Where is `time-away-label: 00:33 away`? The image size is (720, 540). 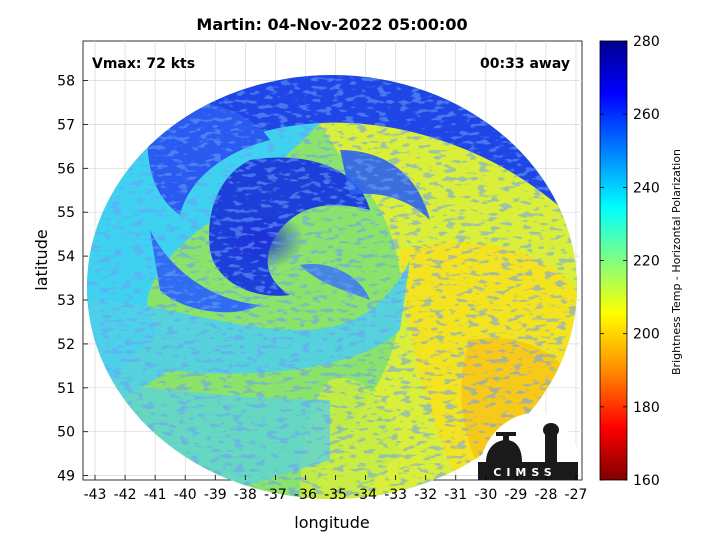
time-away-label: 00:33 away is located at coordinates (525, 64).